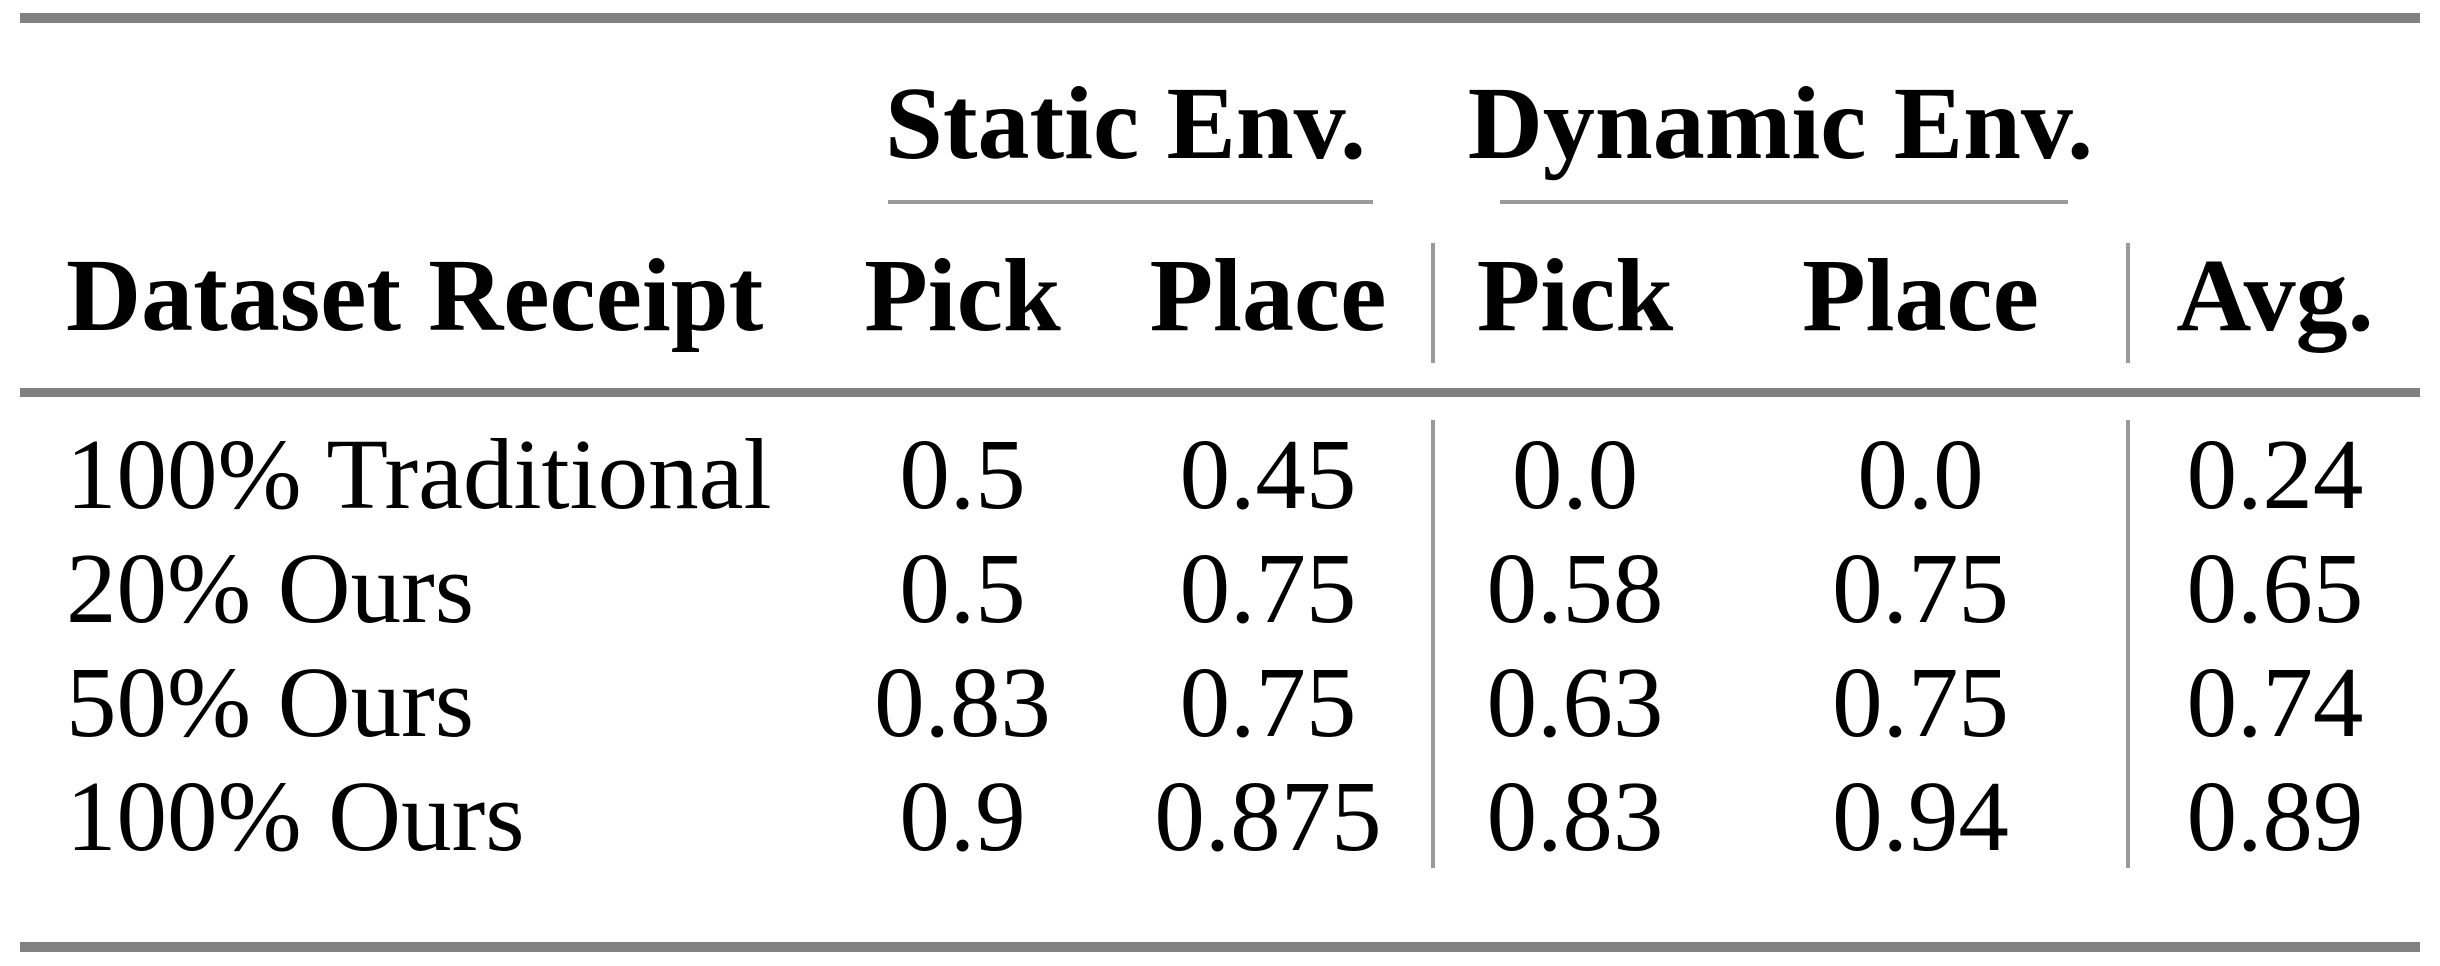  Describe the element at coordinates (1268, 295) in the screenshot. I see `column-header-static-place: Place` at that location.